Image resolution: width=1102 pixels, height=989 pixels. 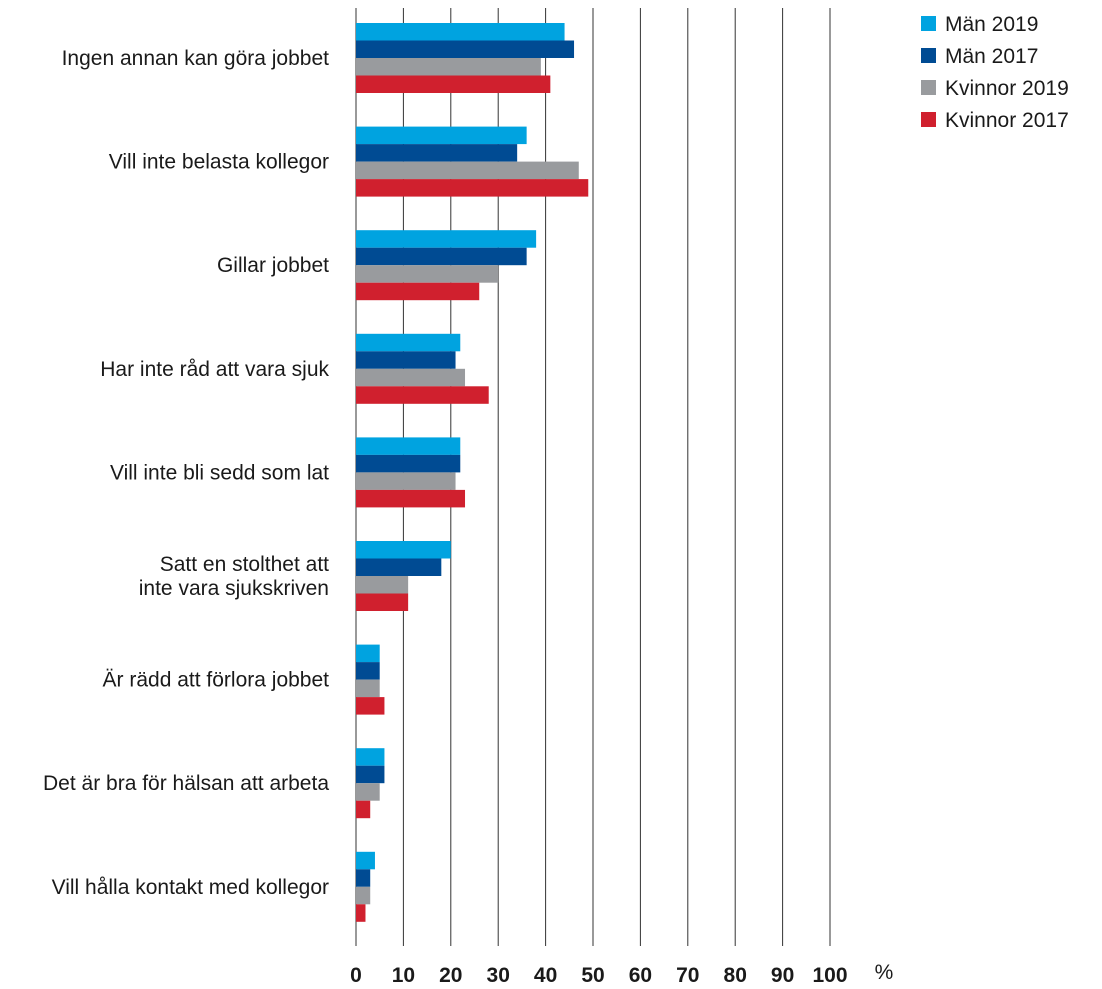 I want to click on legend-label: Män 2019, so click(x=991, y=24).